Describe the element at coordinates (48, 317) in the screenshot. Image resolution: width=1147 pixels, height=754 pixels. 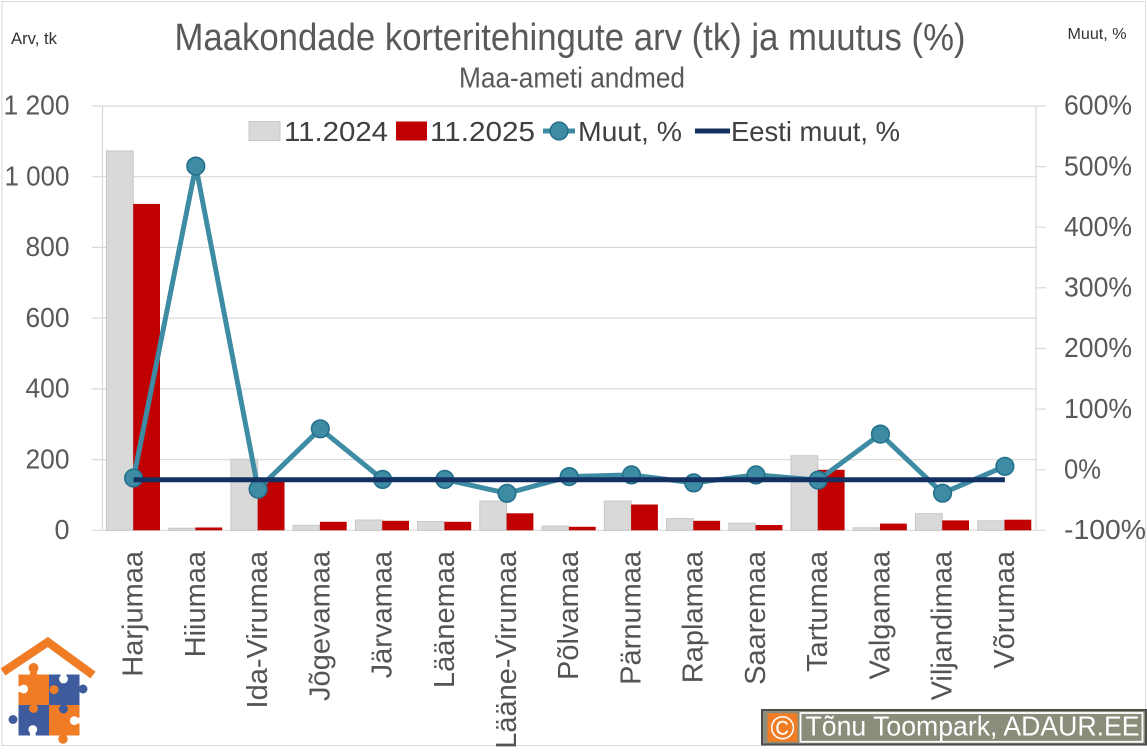
I see `svg-text: 600` at that location.